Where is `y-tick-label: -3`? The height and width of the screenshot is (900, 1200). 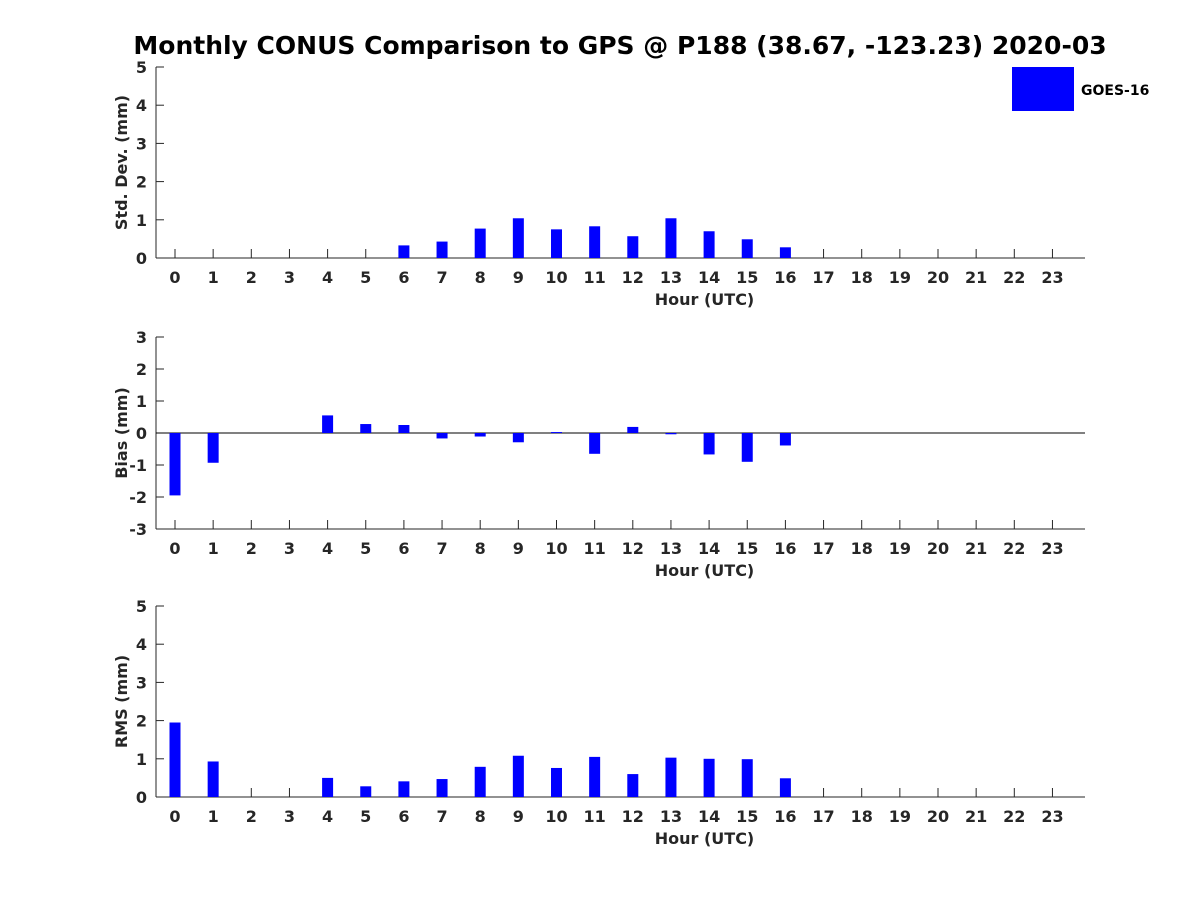 y-tick-label: -3 is located at coordinates (138, 529).